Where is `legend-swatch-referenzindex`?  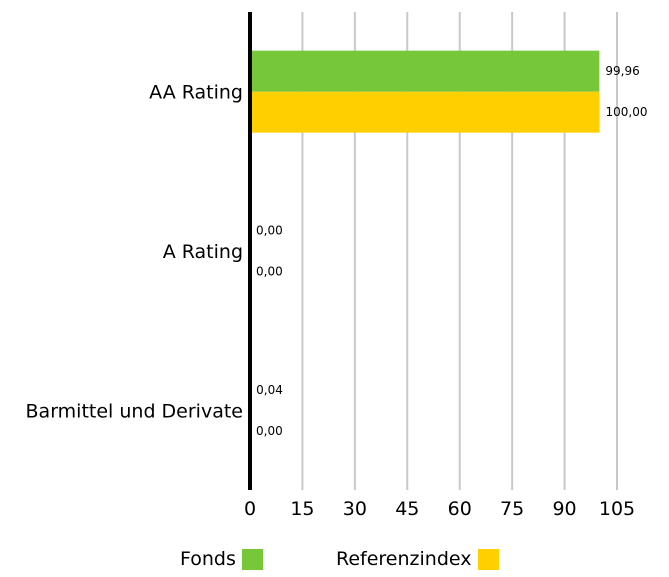
legend-swatch-referenzindex is located at coordinates (488, 559).